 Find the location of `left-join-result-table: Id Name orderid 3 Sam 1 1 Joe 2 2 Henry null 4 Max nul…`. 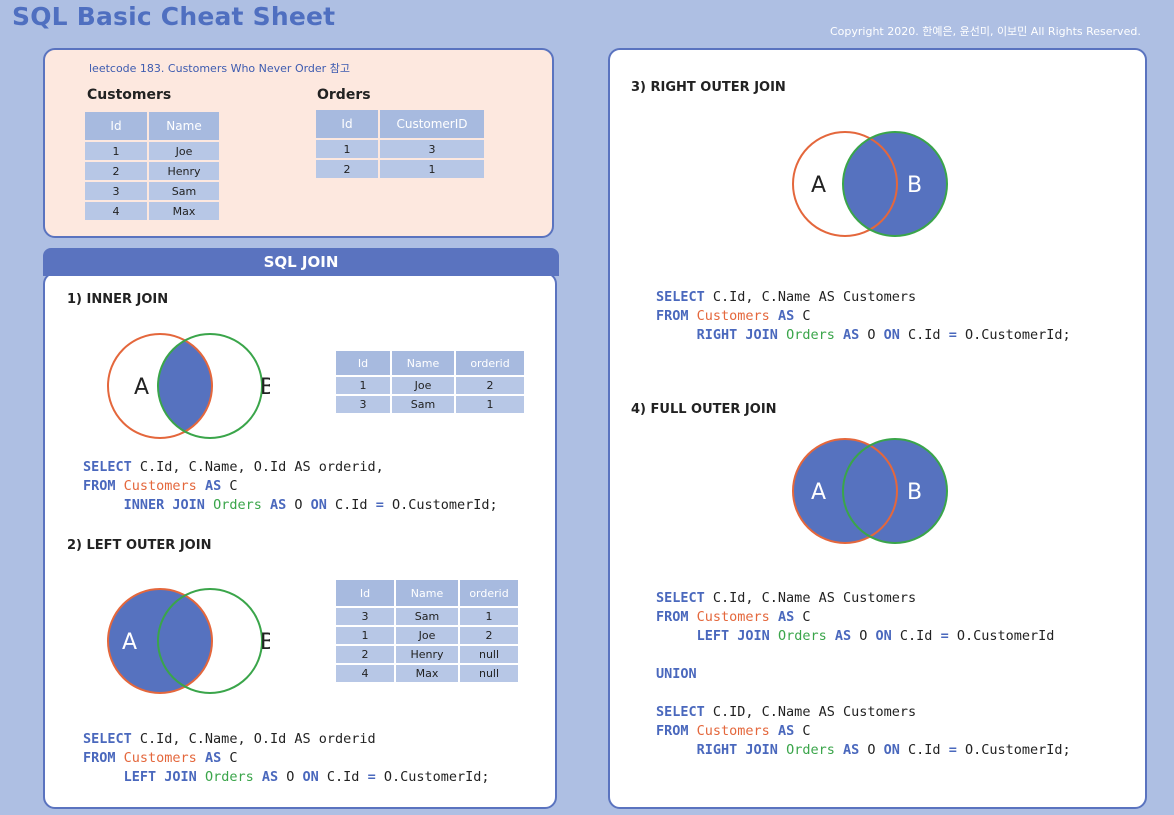

left-join-result-table: Id Name orderid 3 Sam 1 1 Joe 2 2 Henry null 4 Max nul… is located at coordinates (427, 631).